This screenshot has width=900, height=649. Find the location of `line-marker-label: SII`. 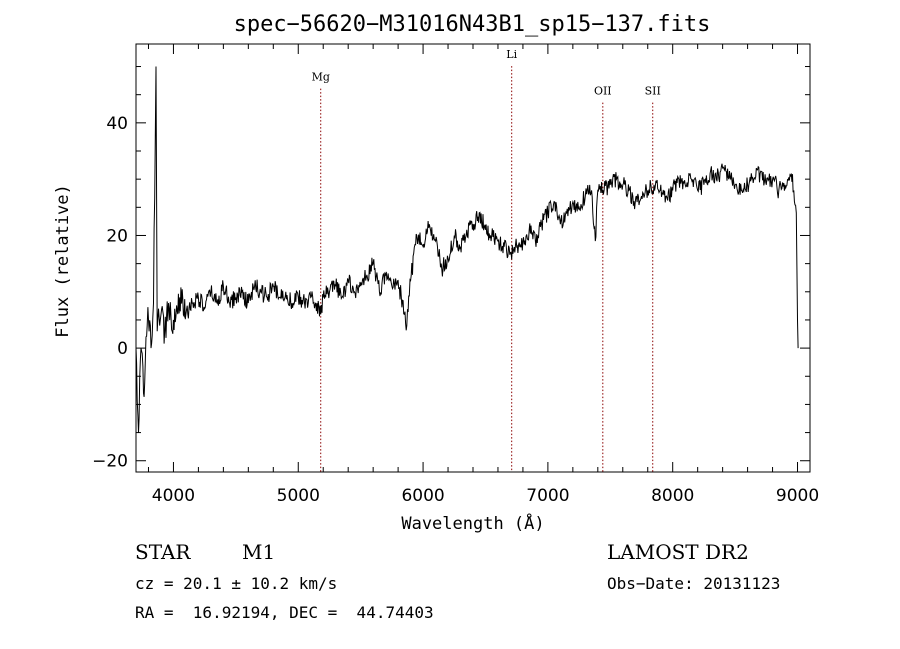

line-marker-label: SII is located at coordinates (653, 91).